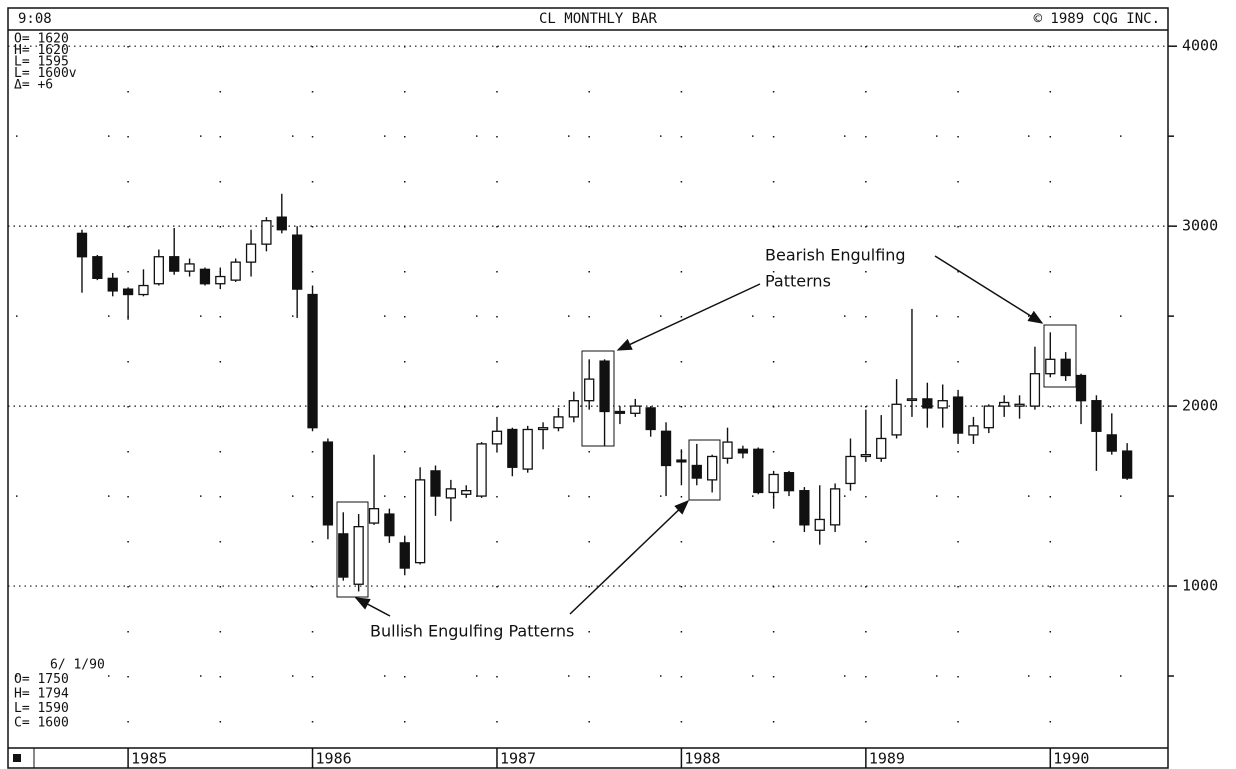  Describe the element at coordinates (1097, 19) in the screenshot. I see `header-copyright: © 1989 CQG INC.` at that location.